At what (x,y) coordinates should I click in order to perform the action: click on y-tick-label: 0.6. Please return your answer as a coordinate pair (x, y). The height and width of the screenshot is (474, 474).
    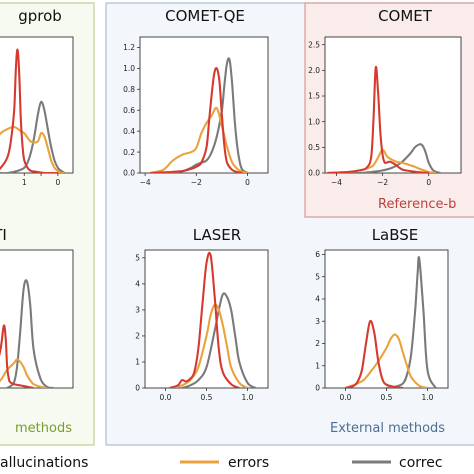
    Looking at the image, I should click on (129, 110).